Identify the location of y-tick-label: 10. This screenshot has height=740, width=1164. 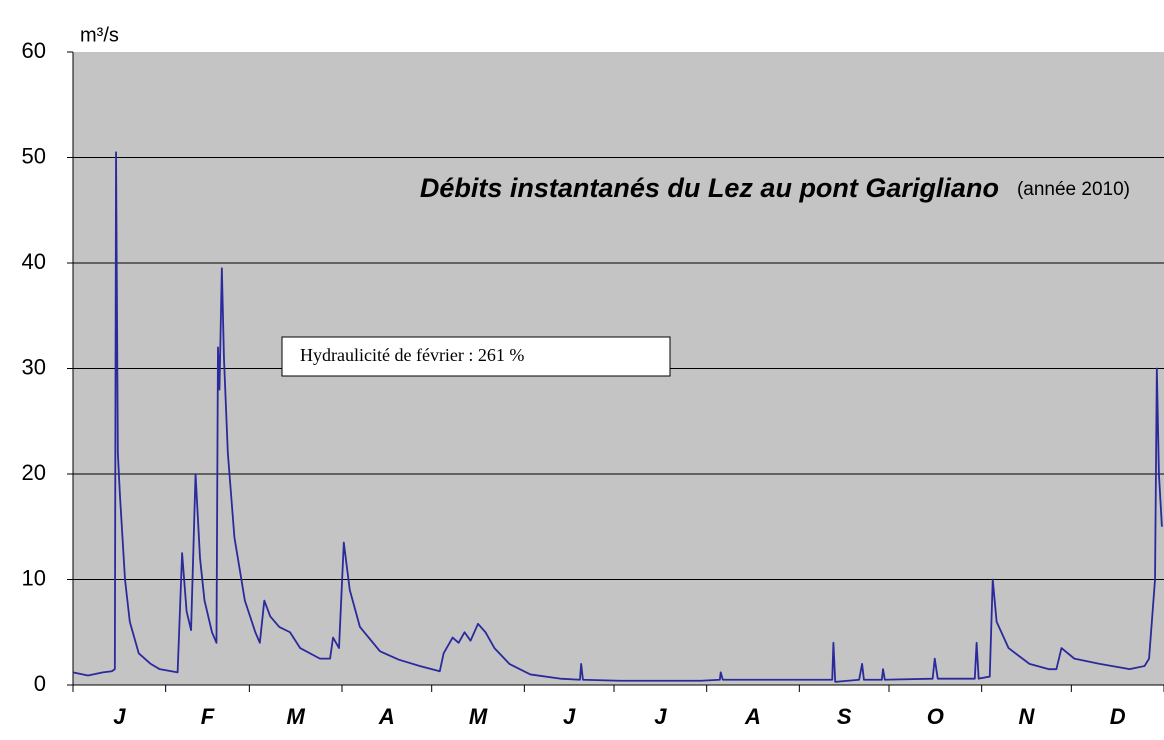
(34, 577).